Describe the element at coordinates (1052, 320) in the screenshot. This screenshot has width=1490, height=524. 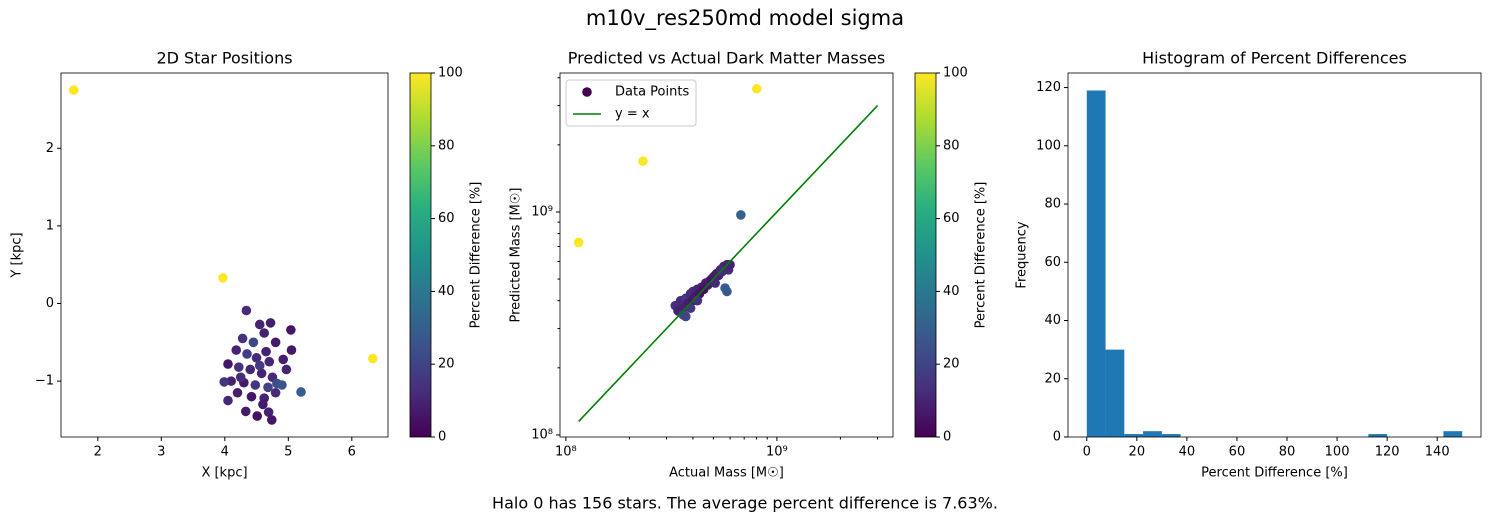
I see `y-tick-label: 40` at that location.